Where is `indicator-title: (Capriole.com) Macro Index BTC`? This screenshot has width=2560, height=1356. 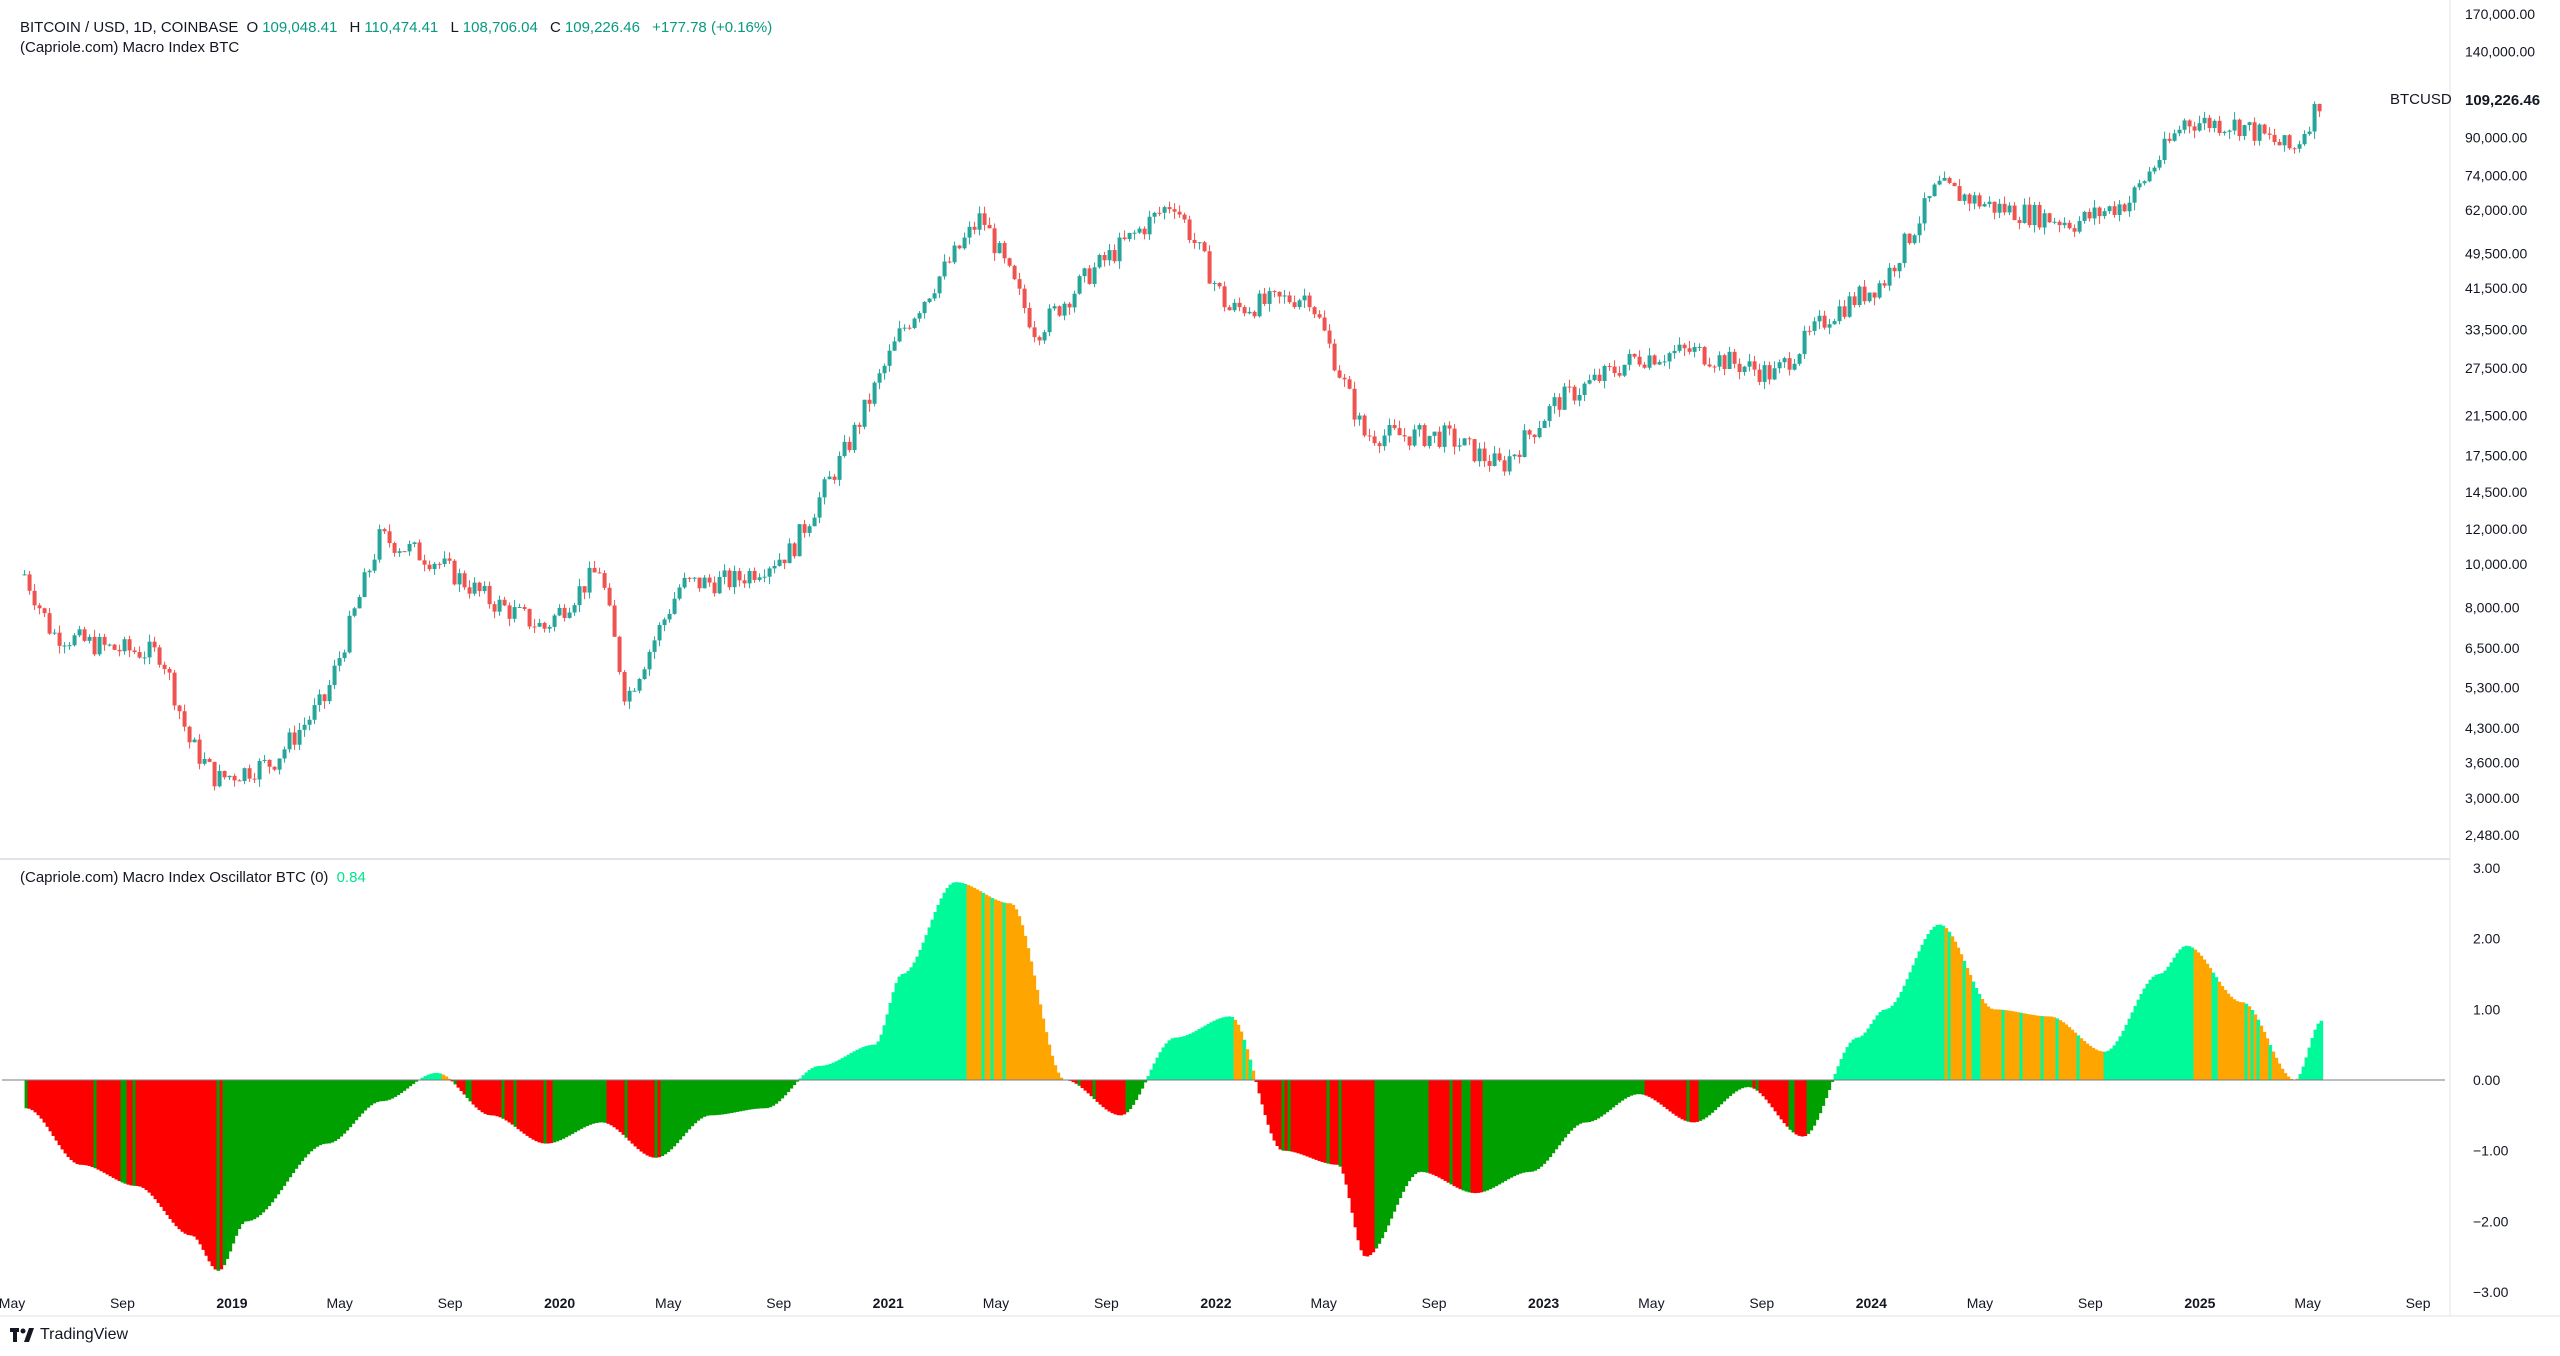 indicator-title: (Capriole.com) Macro Index BTC is located at coordinates (130, 47).